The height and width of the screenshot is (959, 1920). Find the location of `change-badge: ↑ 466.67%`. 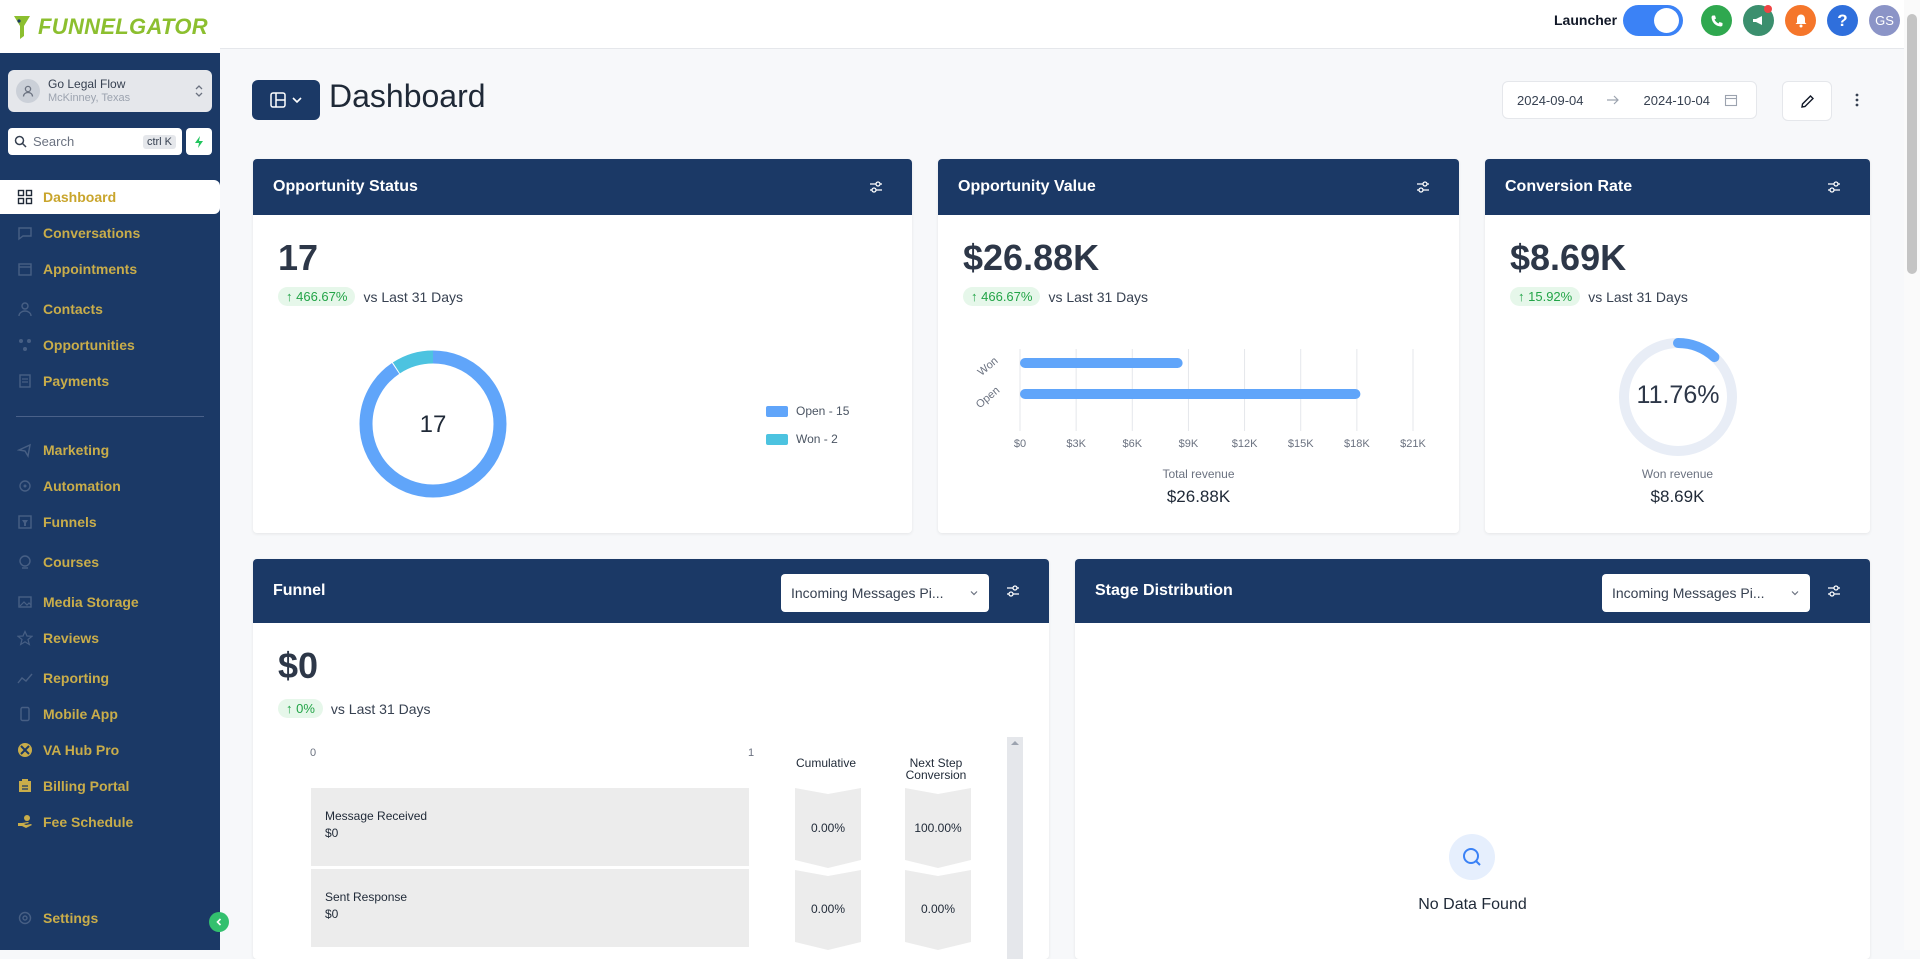

change-badge: ↑ 466.67% is located at coordinates (317, 296).